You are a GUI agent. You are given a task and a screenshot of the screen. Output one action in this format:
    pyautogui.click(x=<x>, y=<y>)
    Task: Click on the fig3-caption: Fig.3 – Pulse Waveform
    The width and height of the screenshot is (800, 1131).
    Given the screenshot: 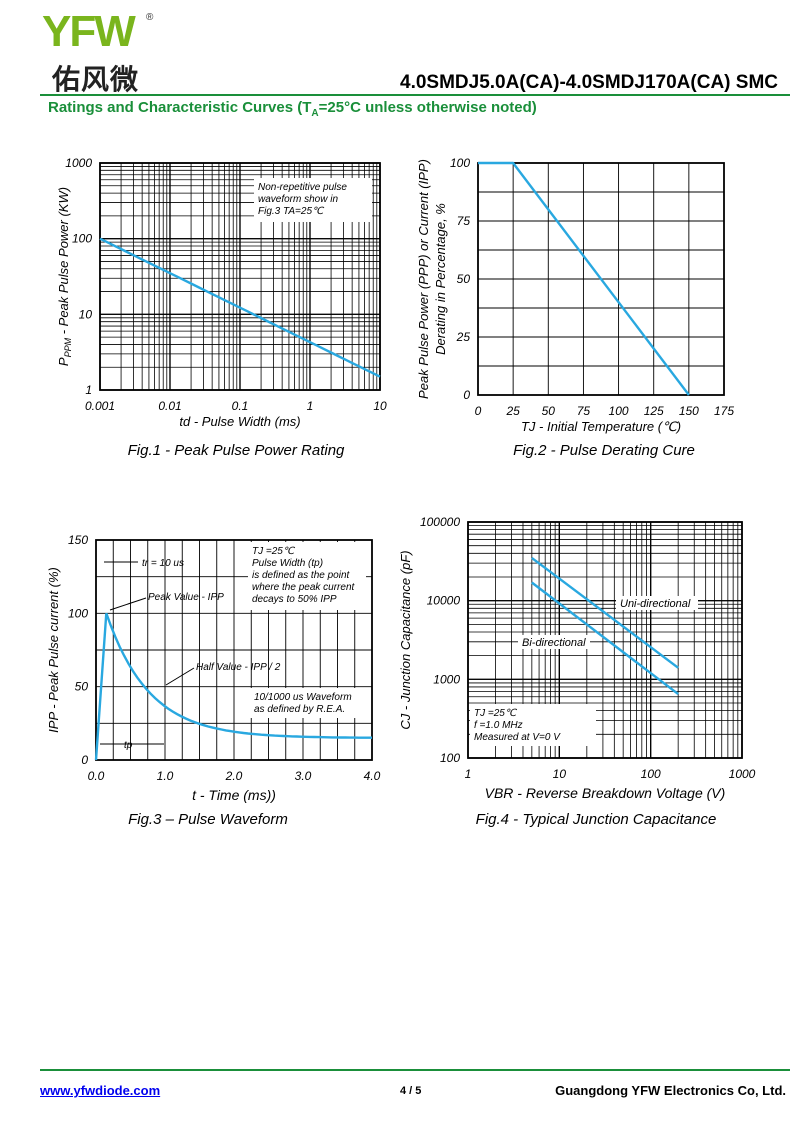 What is the action you would take?
    pyautogui.click(x=208, y=819)
    